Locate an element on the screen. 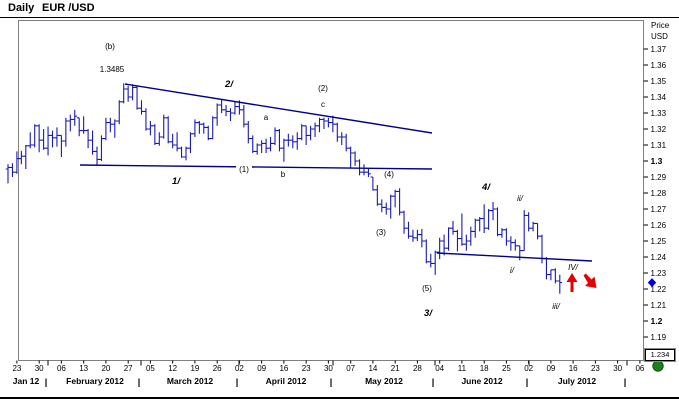  y-axis-tick-label: 1.22 is located at coordinates (659, 289).